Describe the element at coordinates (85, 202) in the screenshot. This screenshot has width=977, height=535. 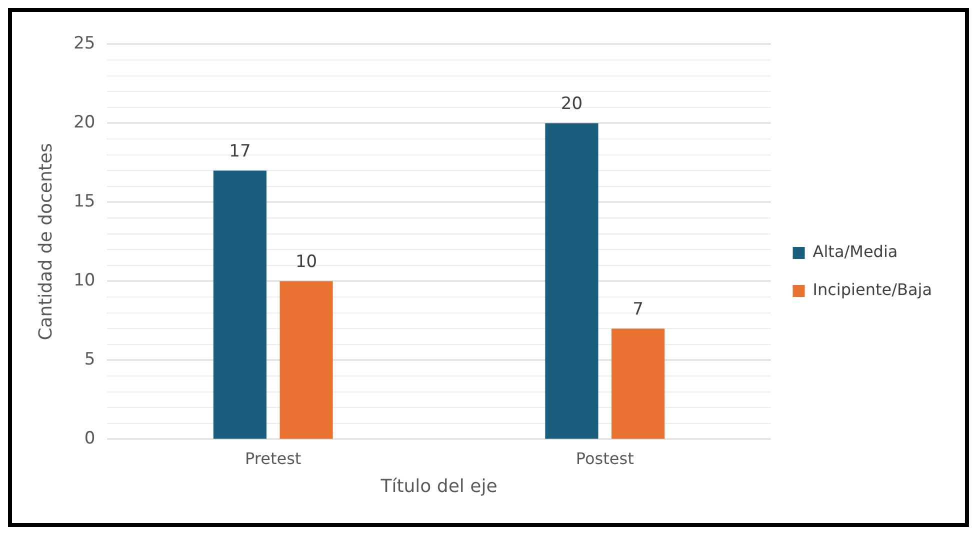
I see `y-tick-label: 15` at that location.